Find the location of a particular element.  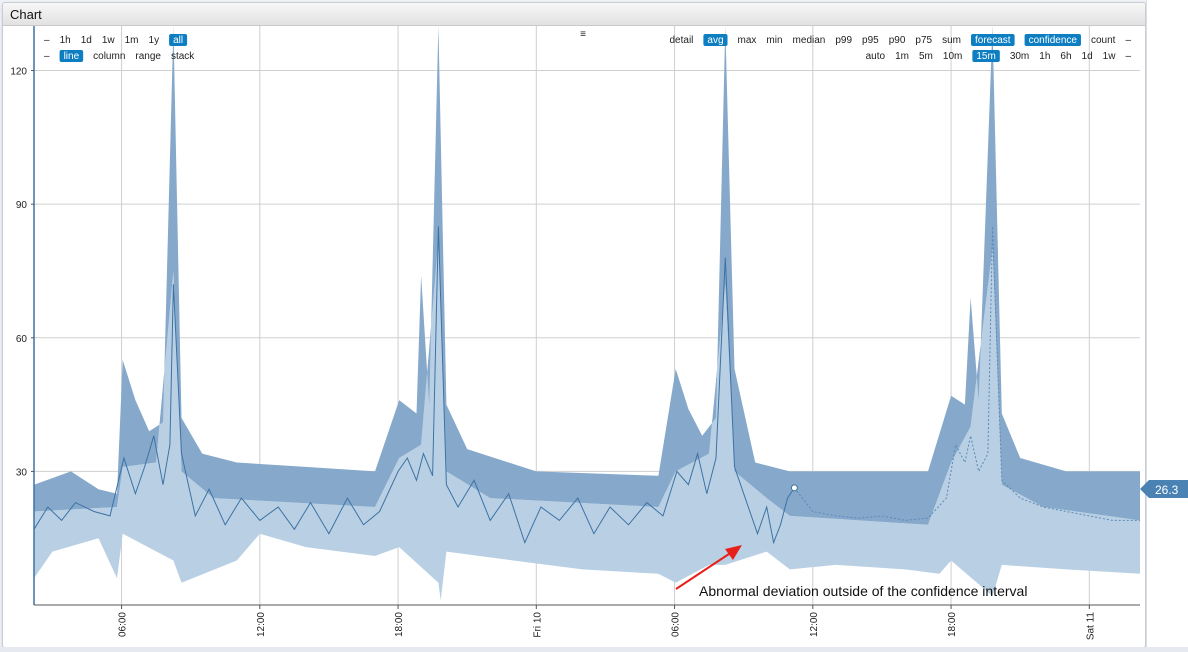

toolbar-stat-confidence-bg is located at coordinates (1052, 40).